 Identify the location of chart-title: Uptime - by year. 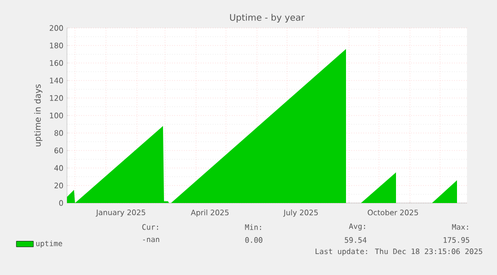
(267, 18).